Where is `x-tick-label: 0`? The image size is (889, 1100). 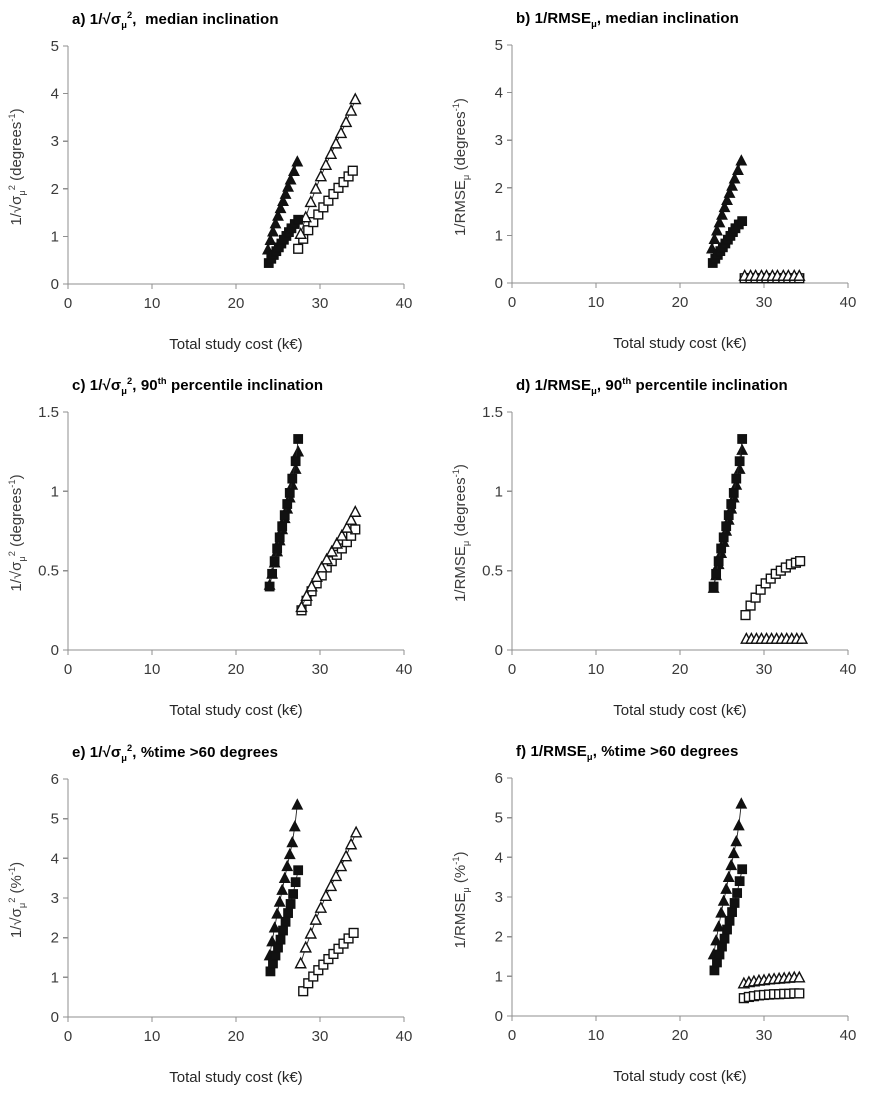 x-tick-label: 0 is located at coordinates (512, 302).